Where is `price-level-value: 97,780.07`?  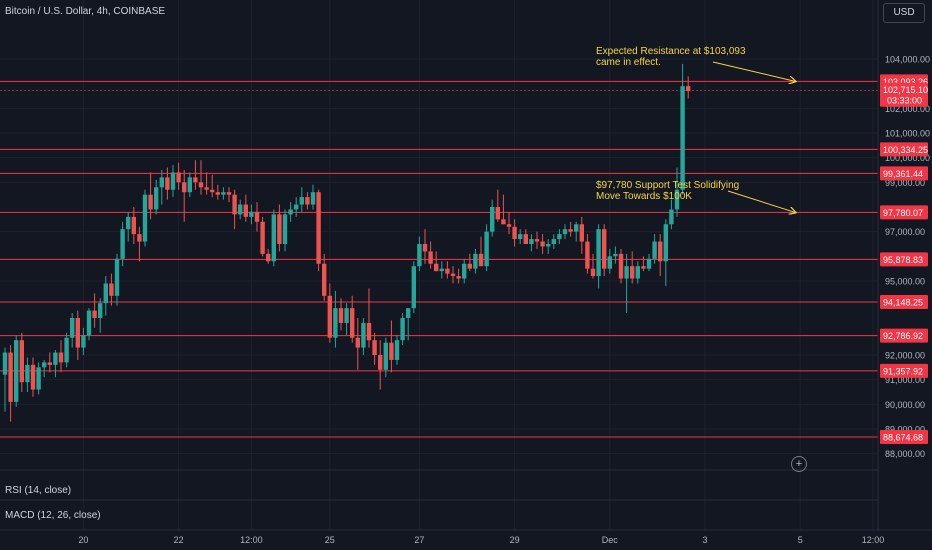
price-level-value: 97,780.07 is located at coordinates (903, 213).